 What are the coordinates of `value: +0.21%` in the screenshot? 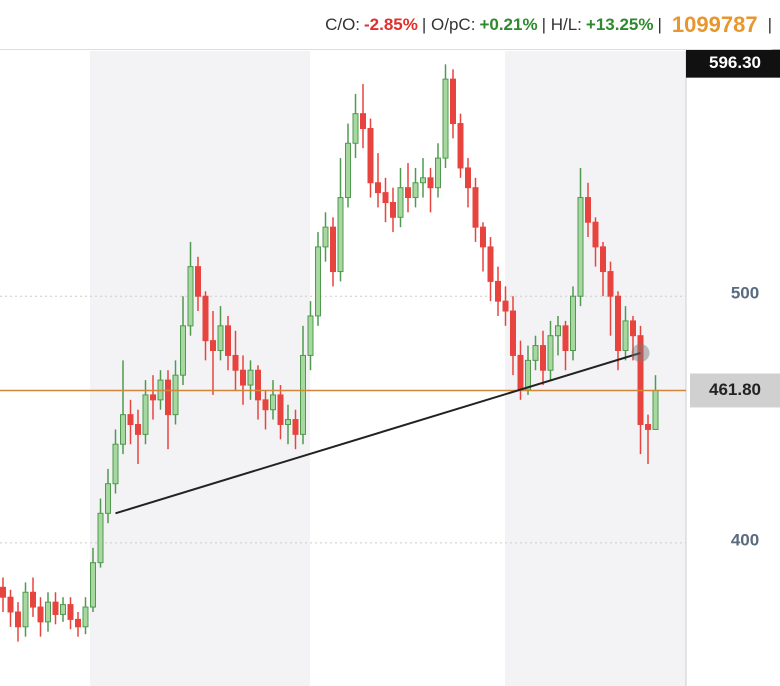 It's located at (508, 24).